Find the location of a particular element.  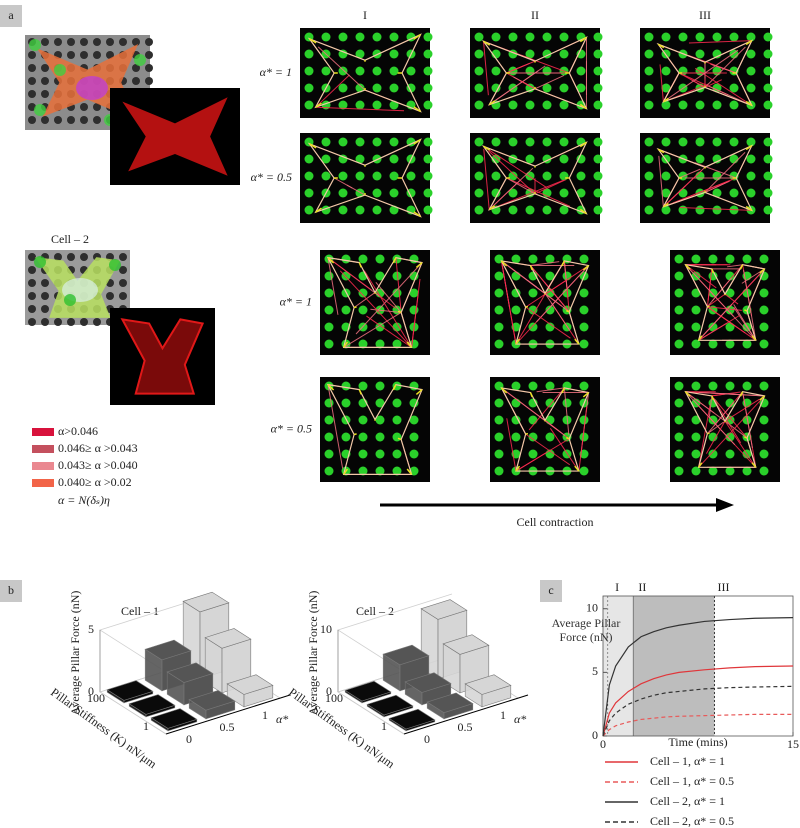

panel-label-box is located at coordinates (11, 16).